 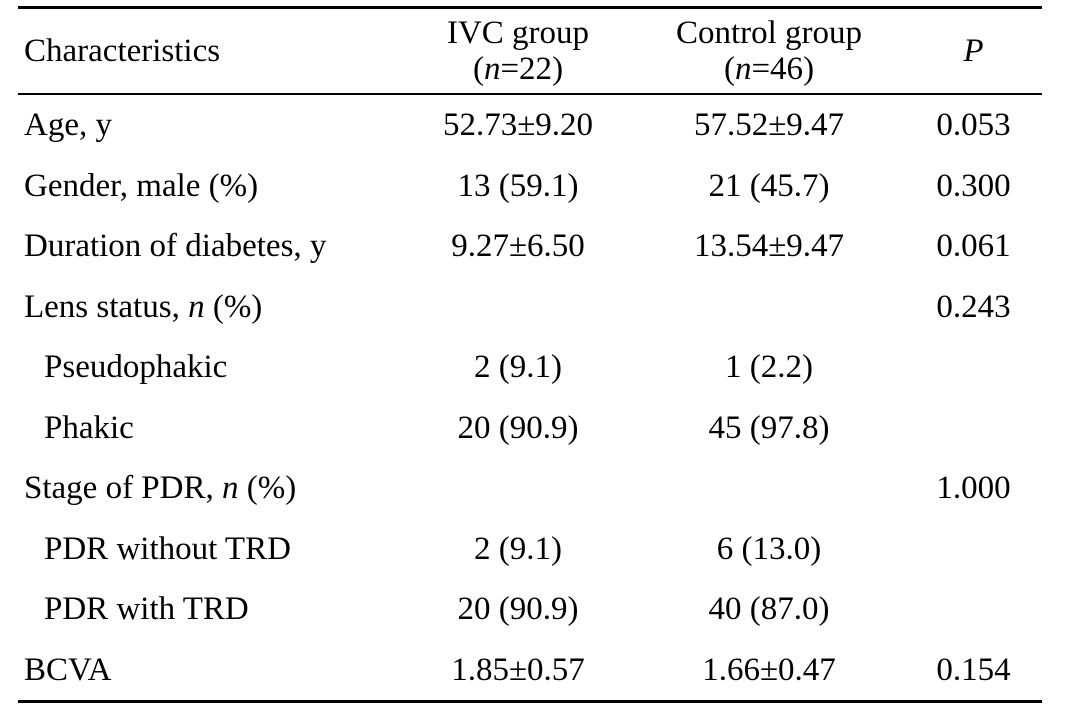 What do you see at coordinates (518, 125) in the screenshot?
I see `row-ivc-value: 52.73±9.20` at bounding box center [518, 125].